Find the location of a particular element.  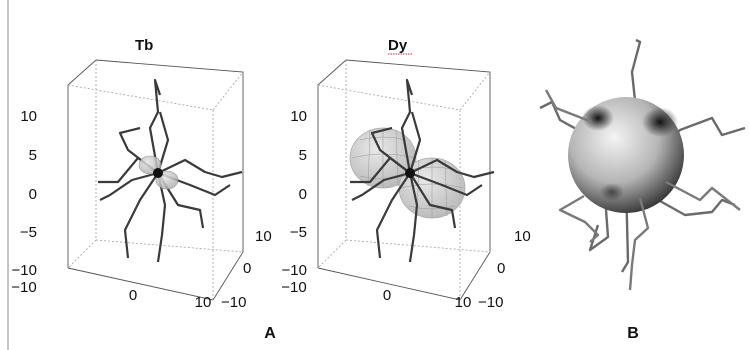

plot-tb-y-ticks: −10 0 10 is located at coordinates (246, 269).